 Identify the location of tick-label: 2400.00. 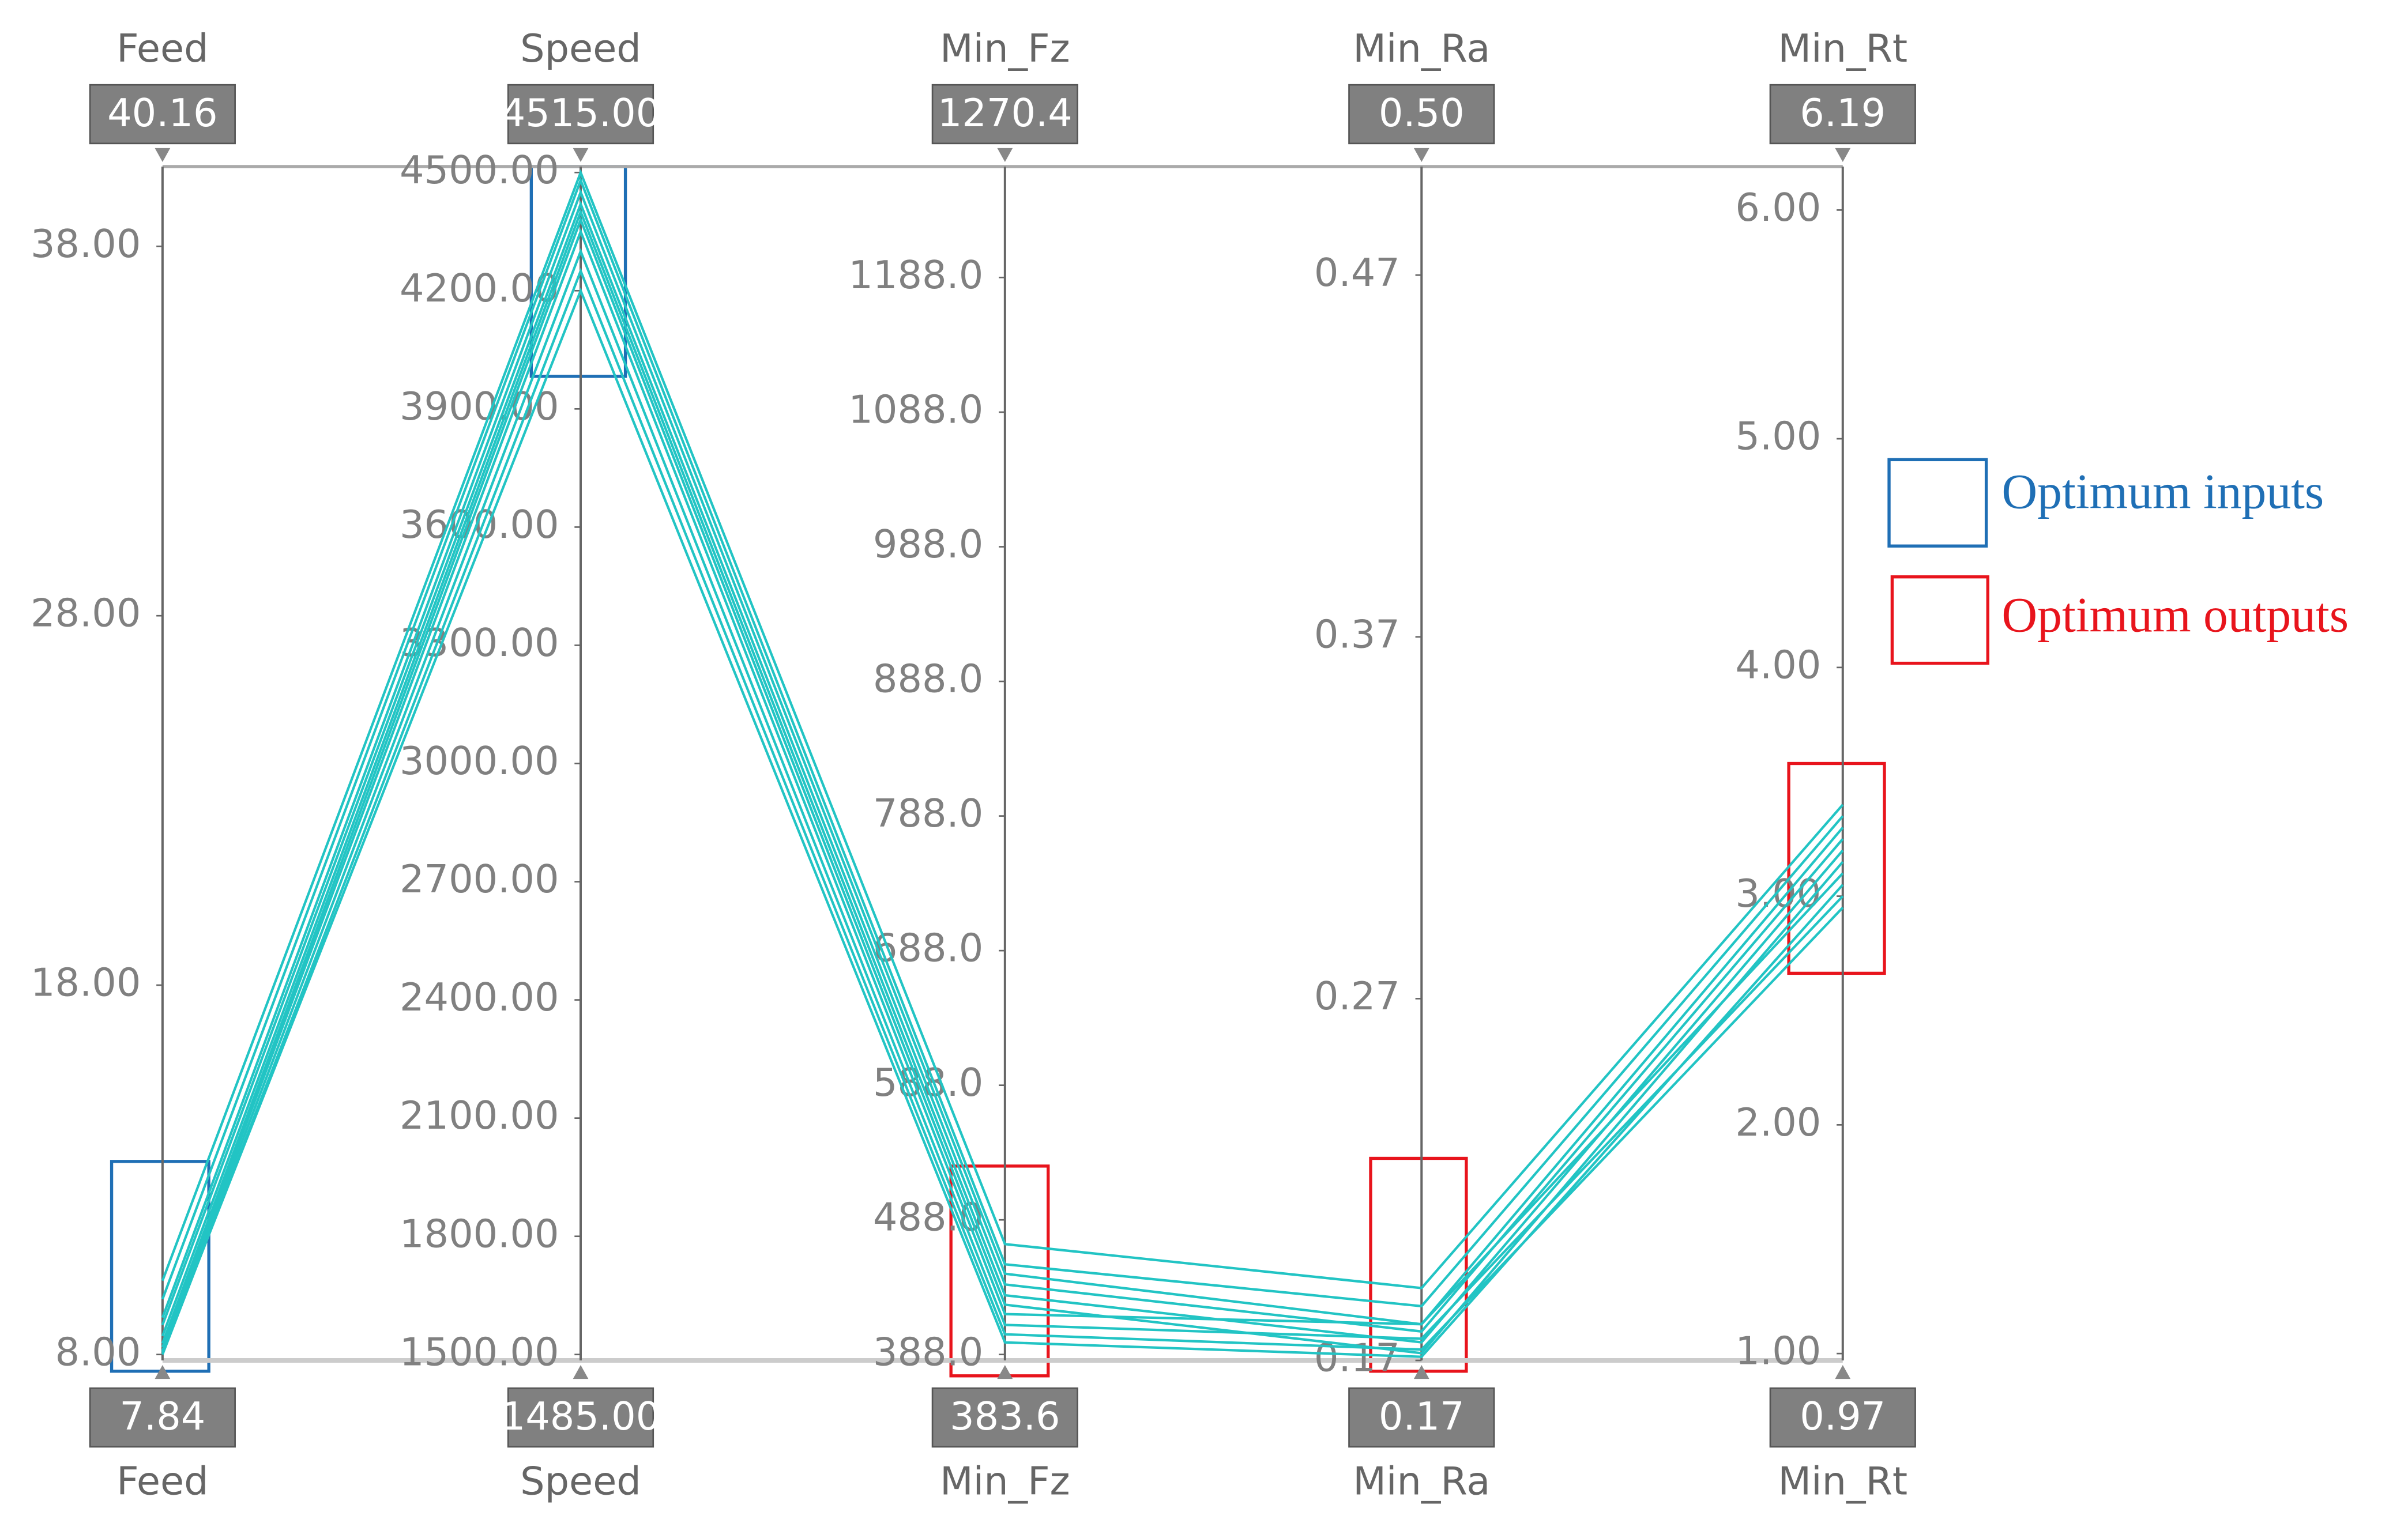
(479, 997).